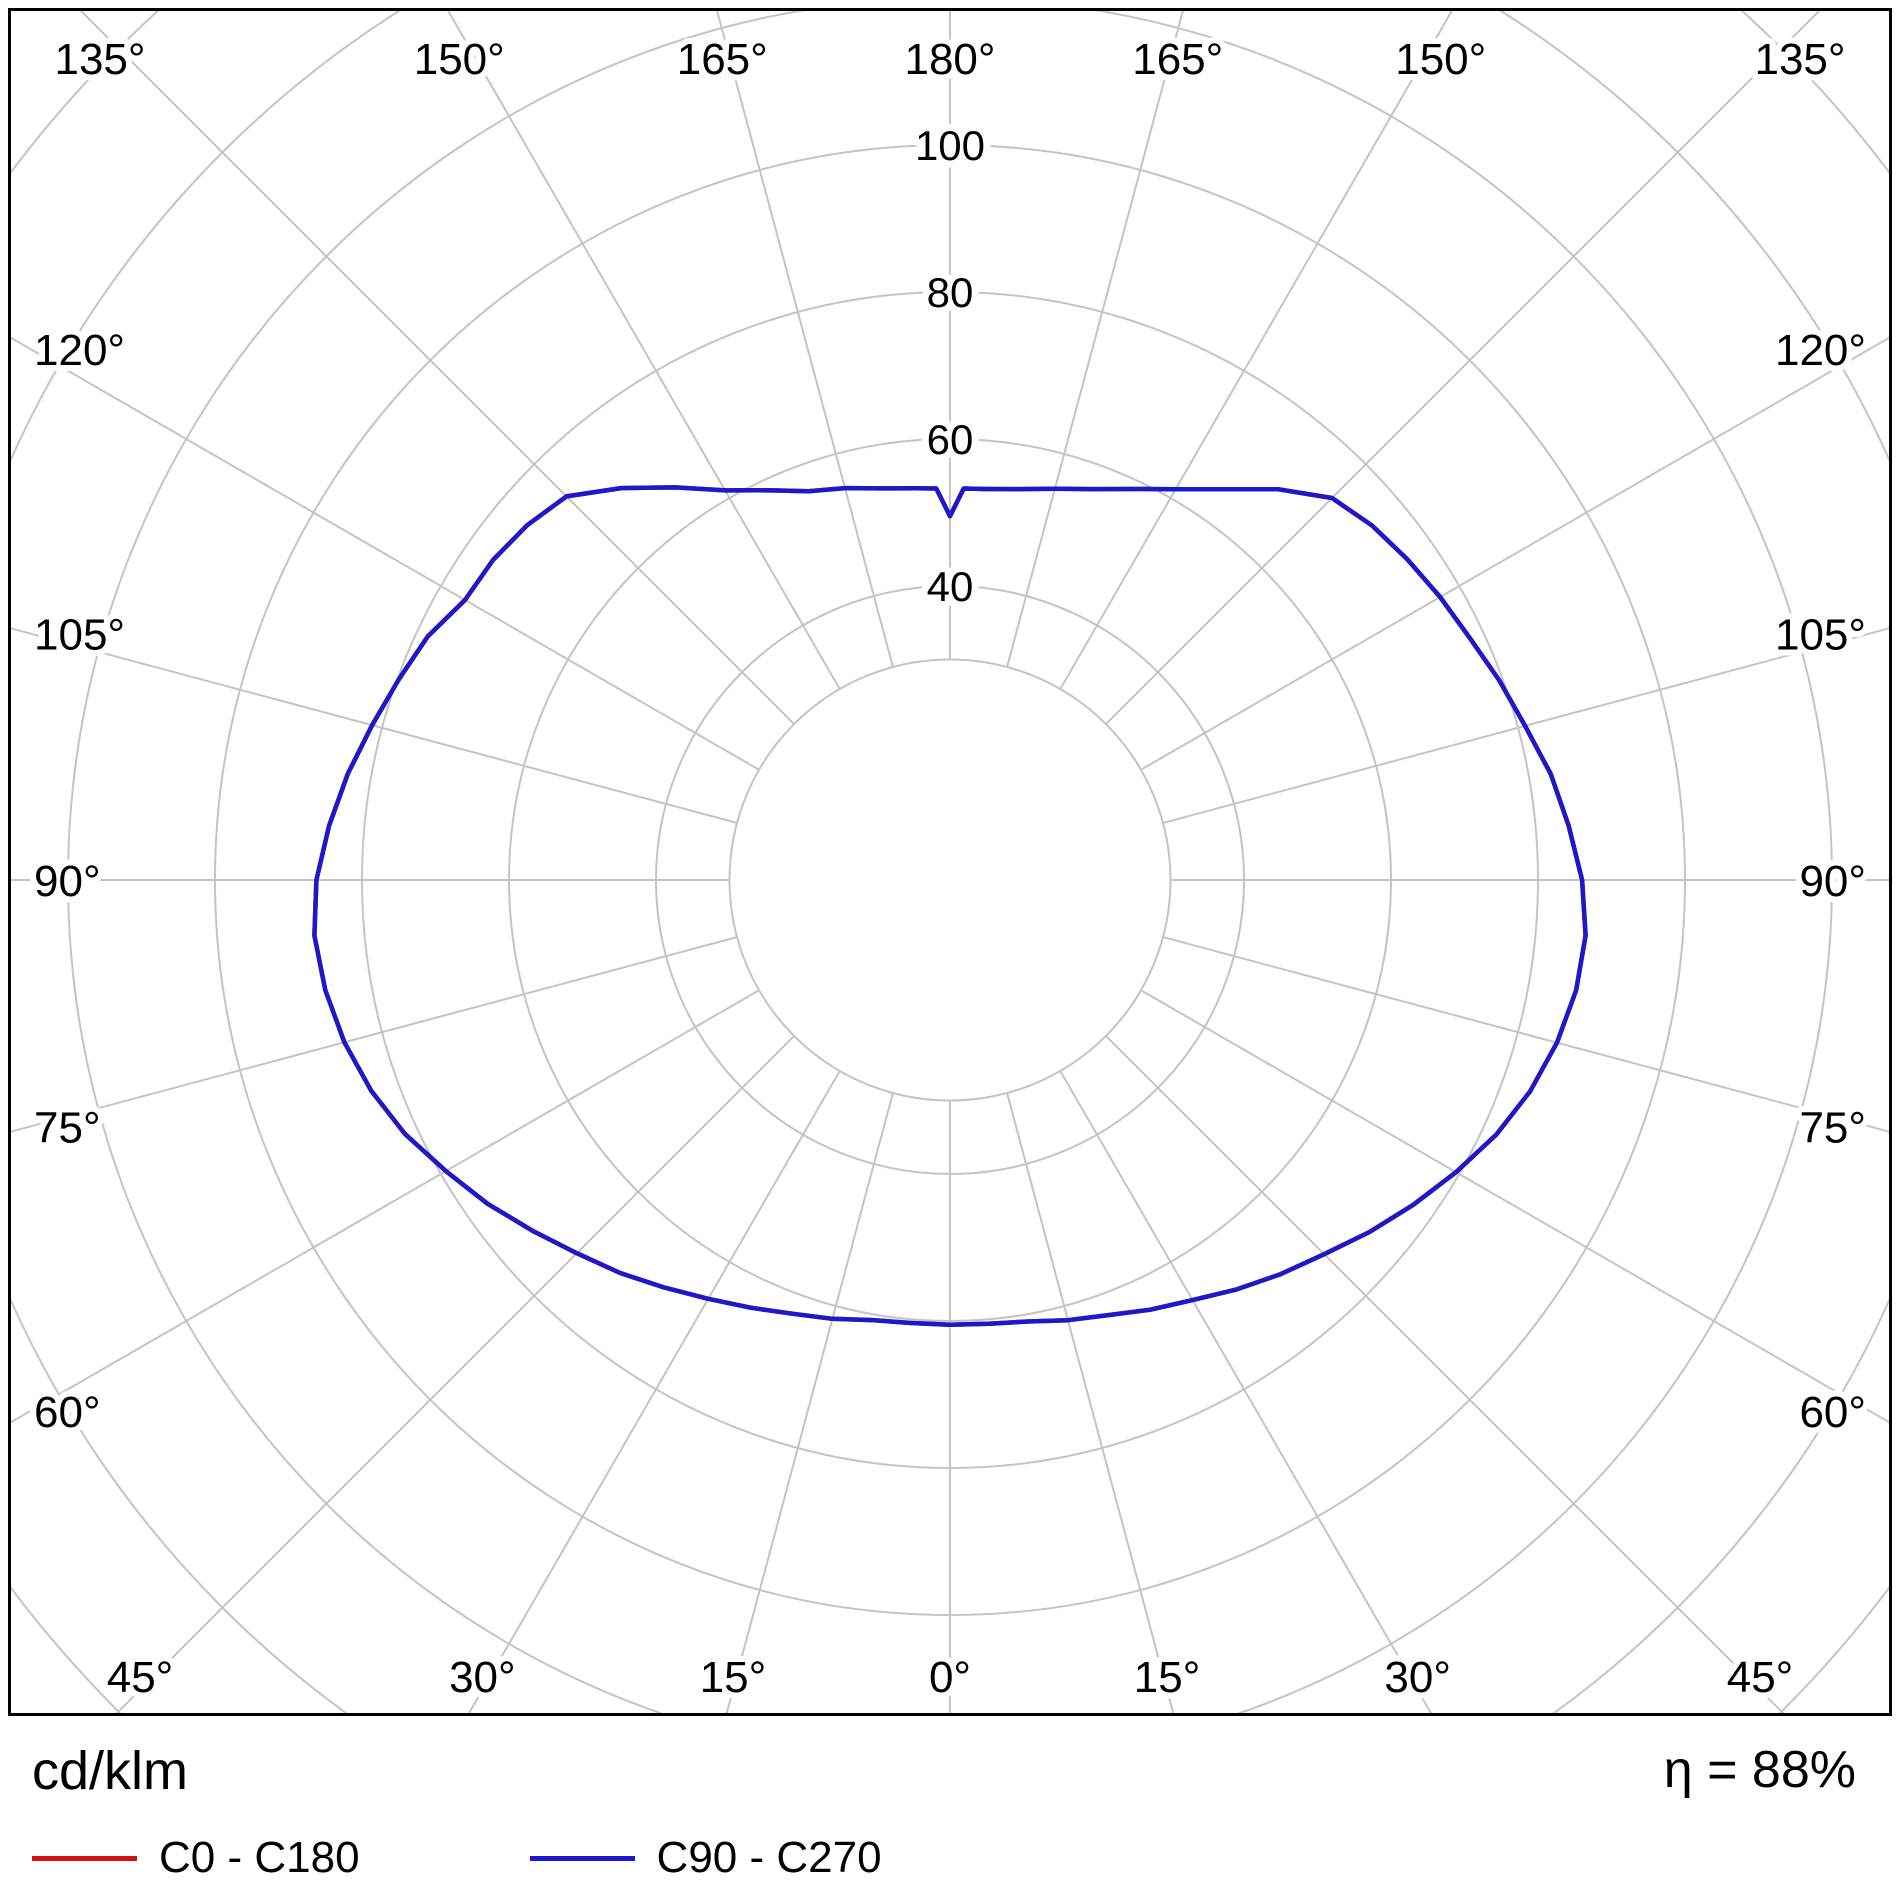 The width and height of the screenshot is (1900, 1900). I want to click on legend: C0 - C180 C90 - C270, so click(457, 1858).